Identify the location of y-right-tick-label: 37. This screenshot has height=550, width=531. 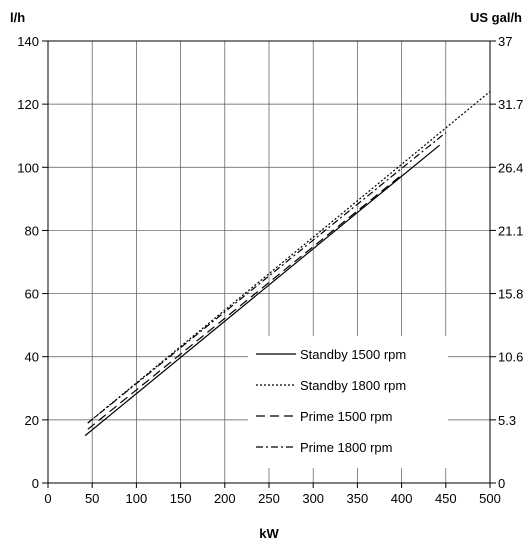
(505, 41).